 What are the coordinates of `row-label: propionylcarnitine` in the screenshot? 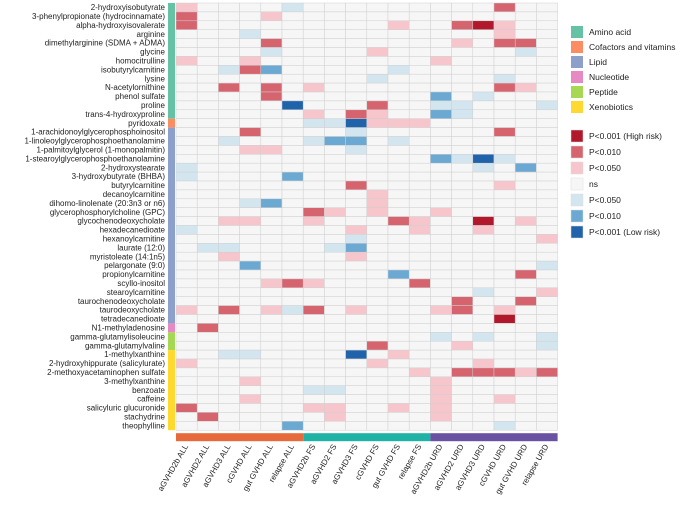 It's located at (133, 274).